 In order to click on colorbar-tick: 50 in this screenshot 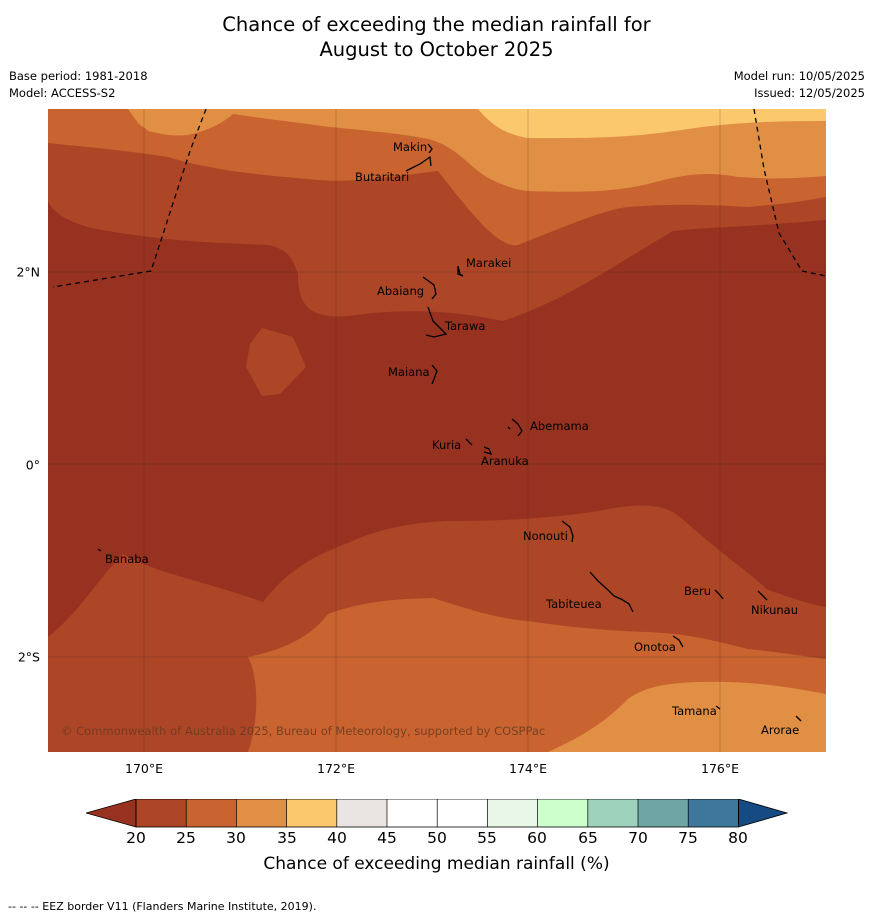, I will do `click(437, 838)`.